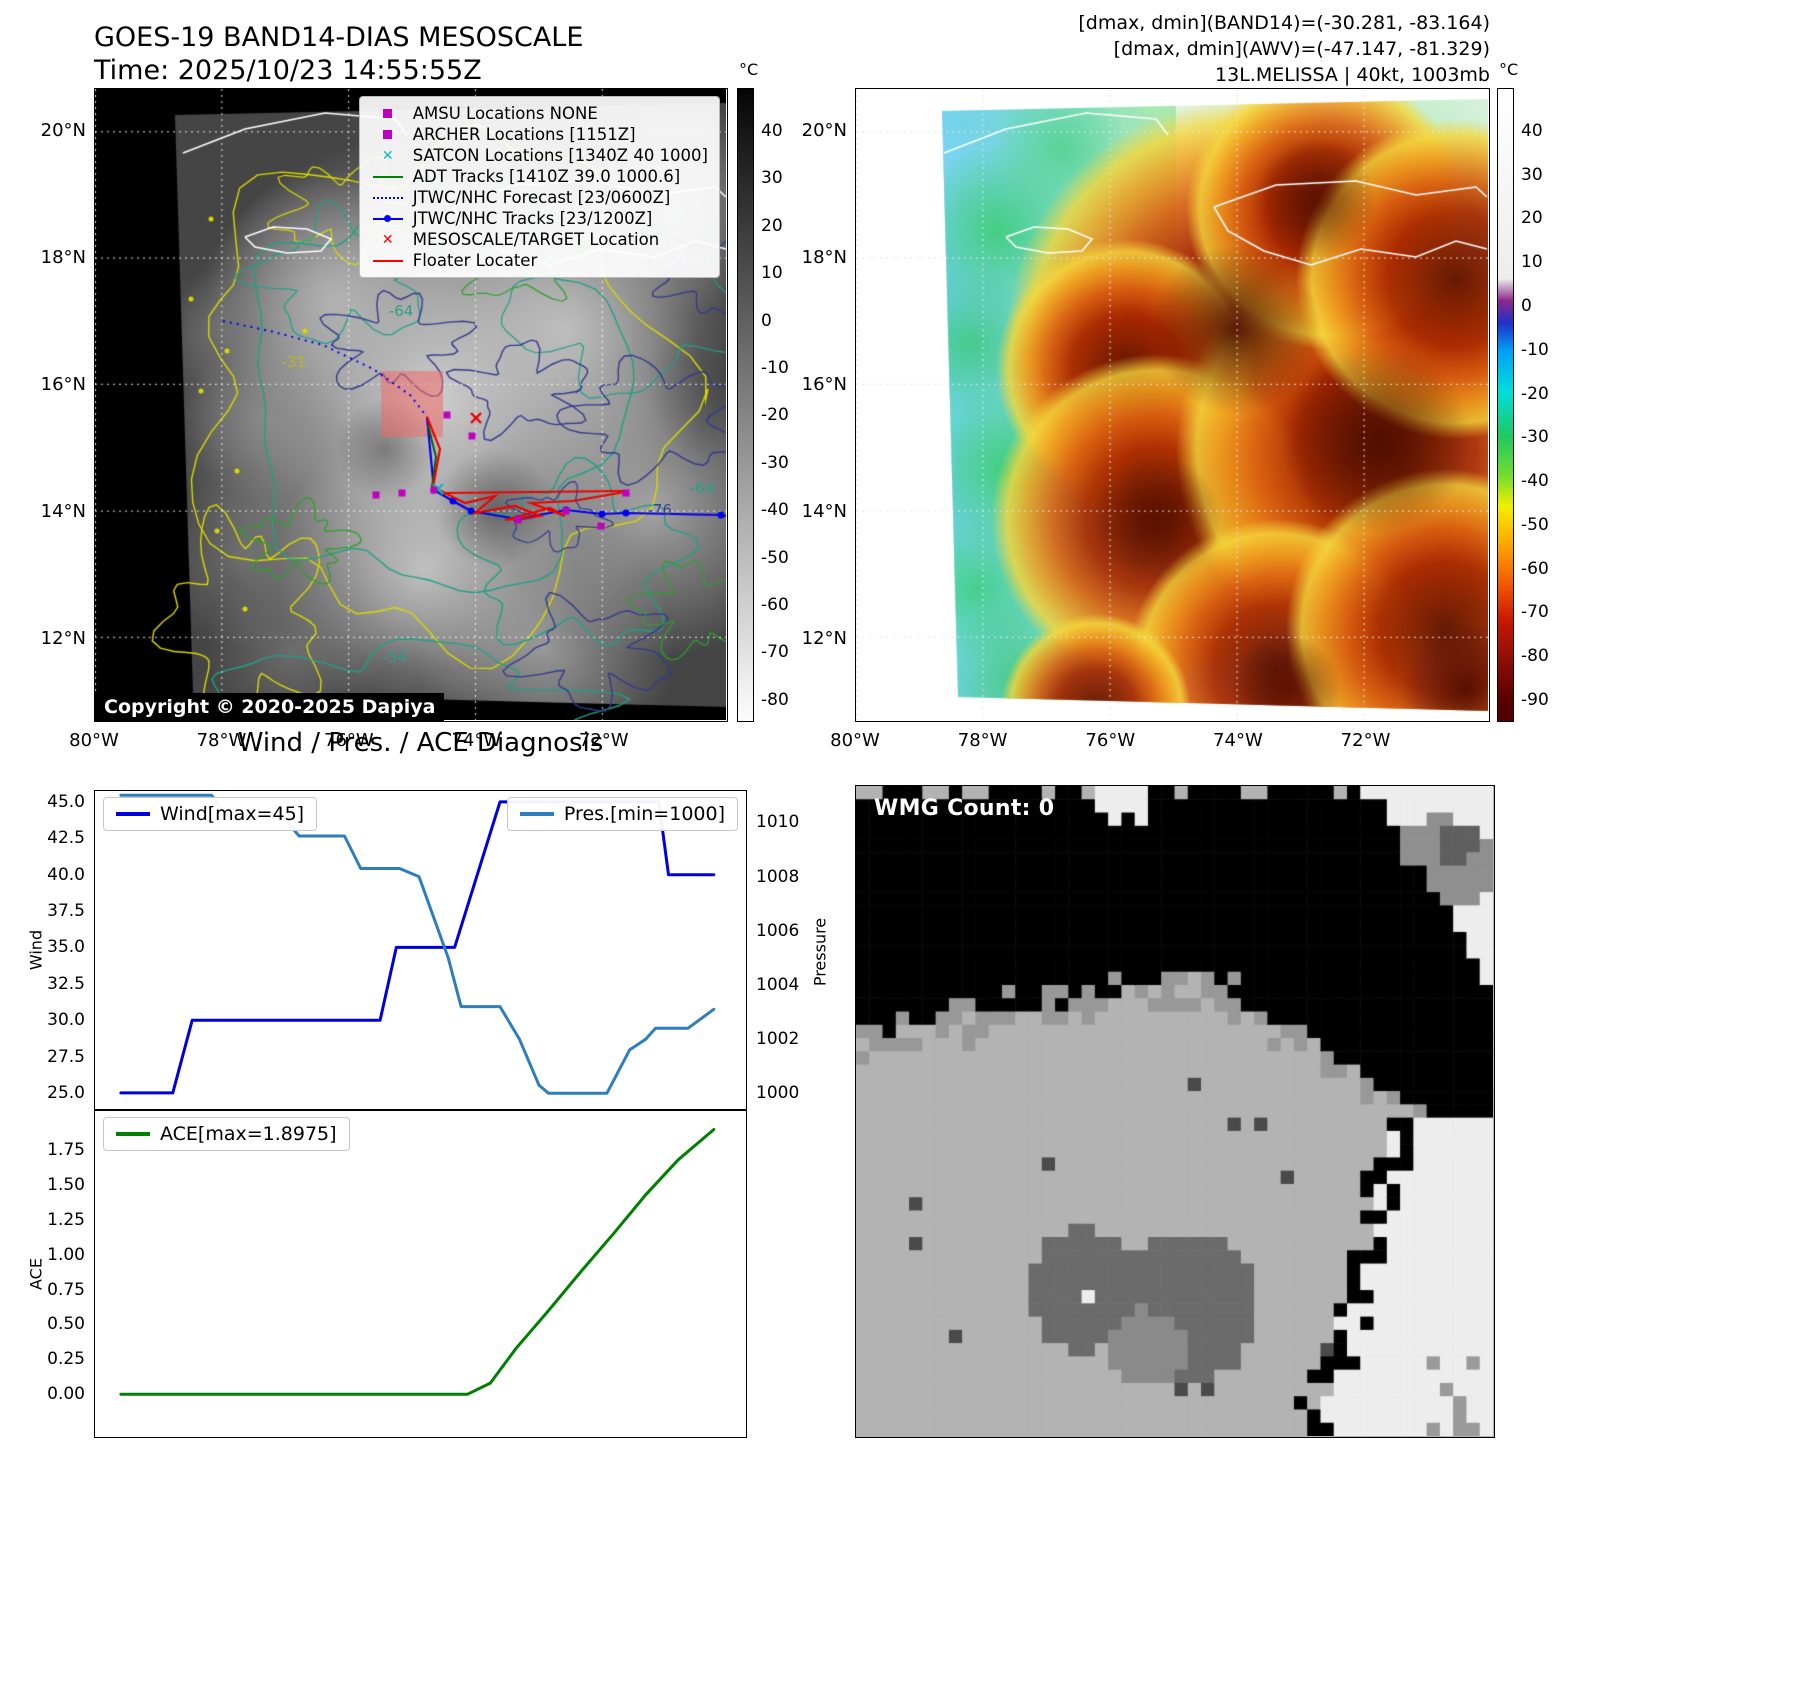 The image size is (1801, 1690). Describe the element at coordinates (294, 361) in the screenshot. I see `contour-label: -31` at that location.